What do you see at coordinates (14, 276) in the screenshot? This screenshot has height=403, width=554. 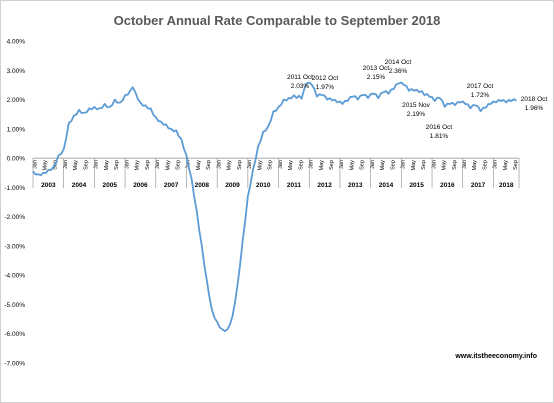 I see `y-tick-label: -4.00%` at bounding box center [14, 276].